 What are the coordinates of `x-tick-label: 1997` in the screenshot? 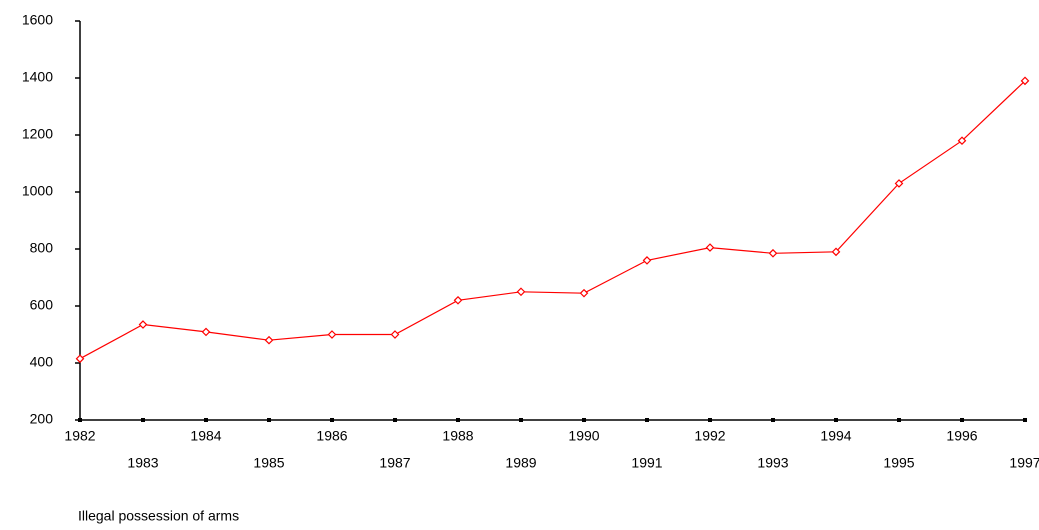 It's located at (1024, 463).